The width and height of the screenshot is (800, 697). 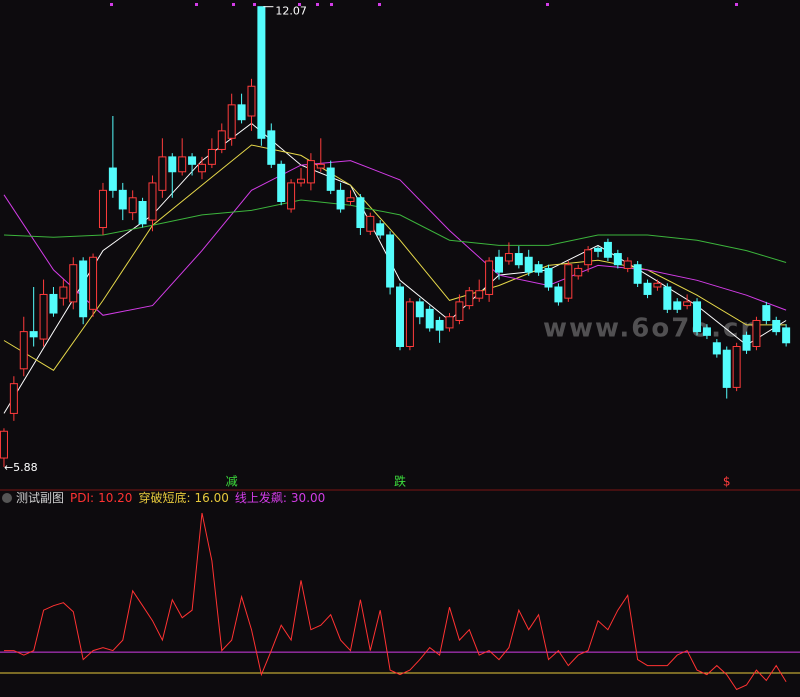 What do you see at coordinates (424, 4) in the screenshot?
I see `top-dots` at bounding box center [424, 4].